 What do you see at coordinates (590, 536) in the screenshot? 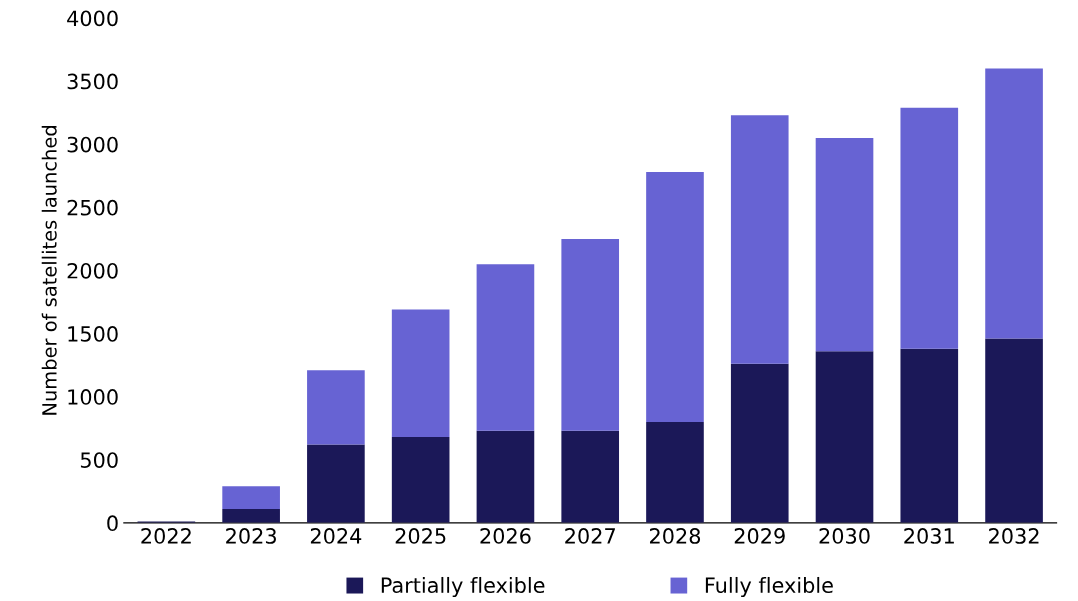
I see `x-tick-label: 2027` at bounding box center [590, 536].